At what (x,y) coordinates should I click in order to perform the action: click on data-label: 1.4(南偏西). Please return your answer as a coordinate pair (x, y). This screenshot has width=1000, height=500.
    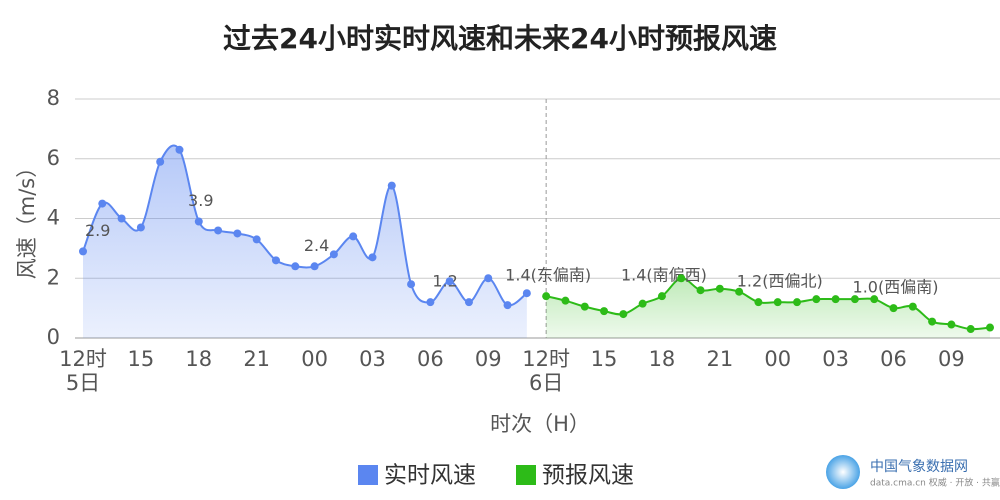
    Looking at the image, I should click on (664, 275).